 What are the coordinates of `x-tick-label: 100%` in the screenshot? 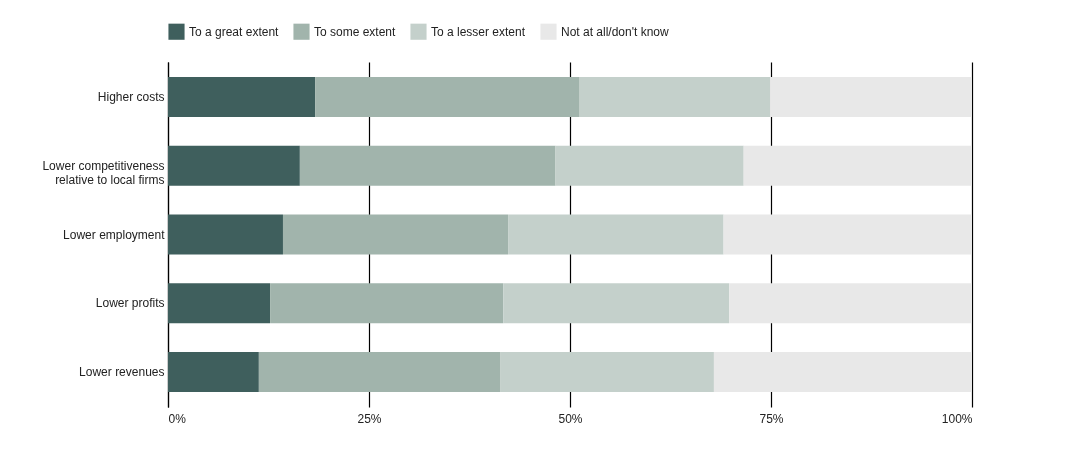 It's located at (957, 418).